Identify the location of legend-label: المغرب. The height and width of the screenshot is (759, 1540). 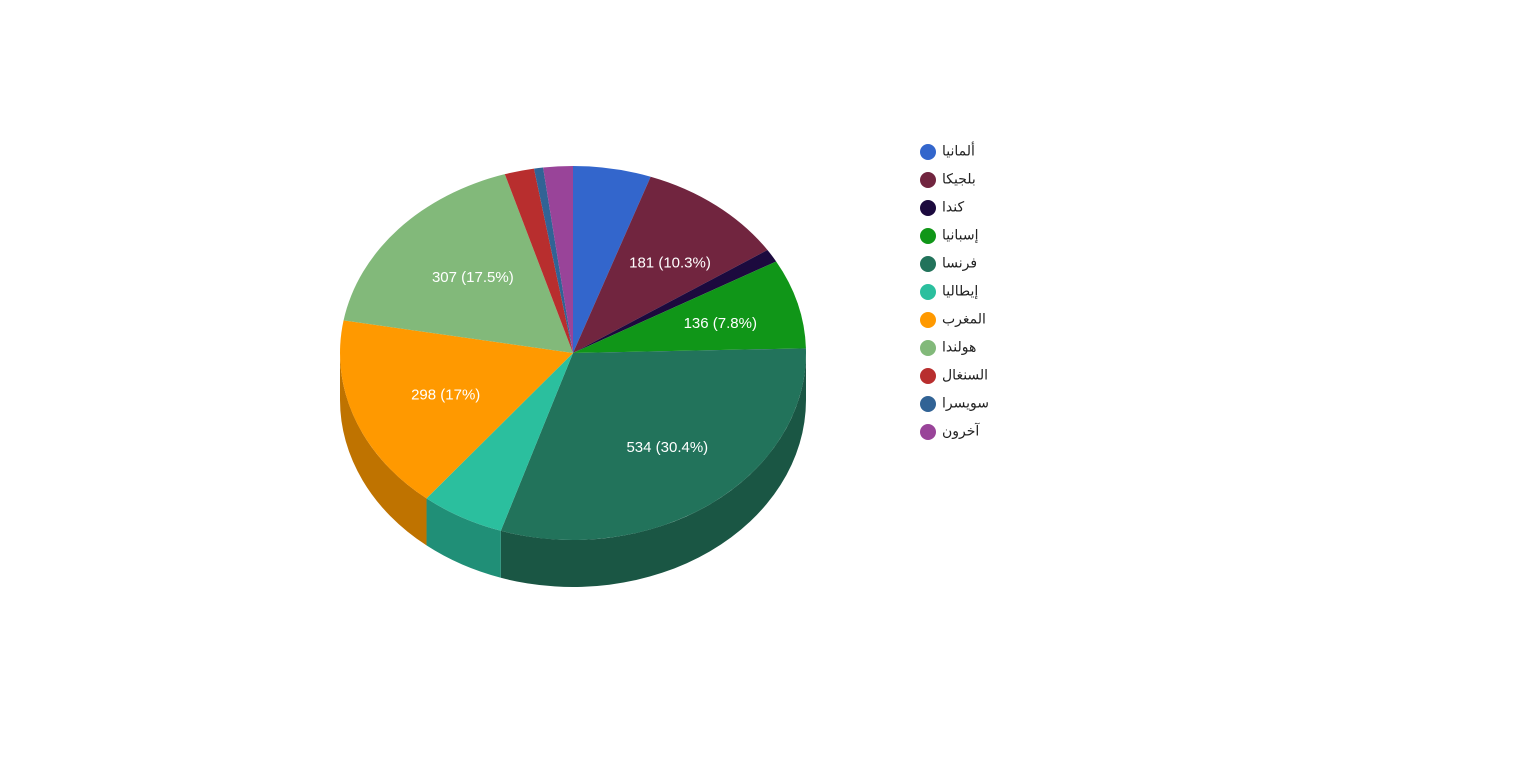
(964, 319).